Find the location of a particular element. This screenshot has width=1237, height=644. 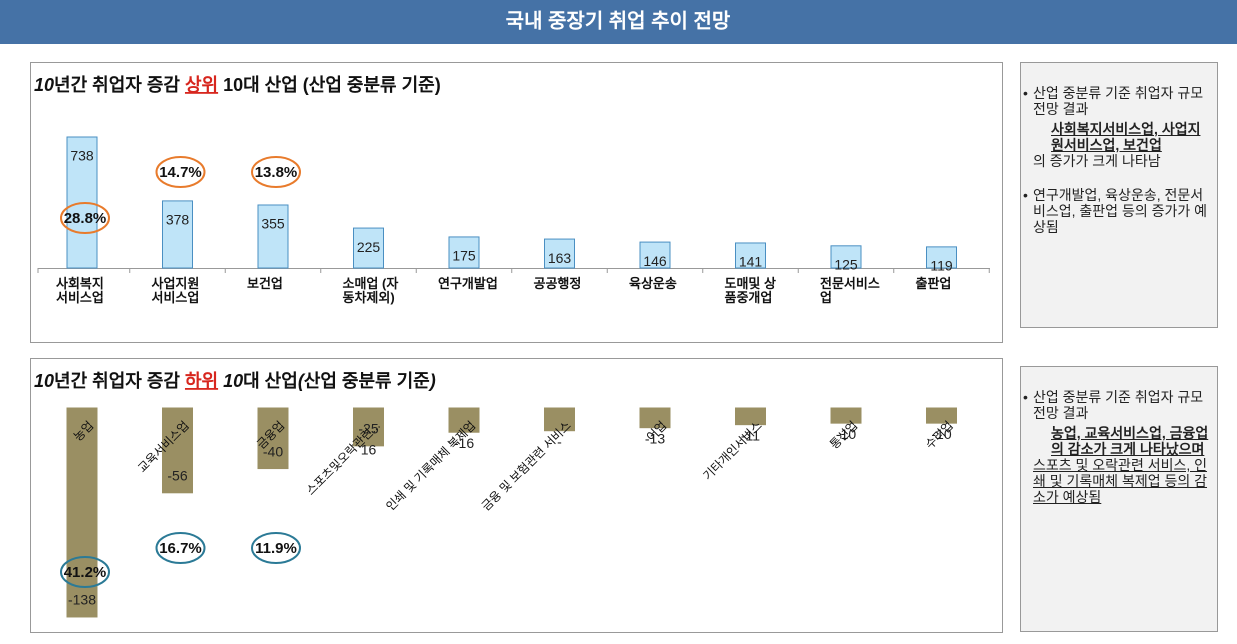

note-text: 농업, 교육서비스업, 금융업의 감소가 크게 나타났으며 is located at coordinates (1130, 441).